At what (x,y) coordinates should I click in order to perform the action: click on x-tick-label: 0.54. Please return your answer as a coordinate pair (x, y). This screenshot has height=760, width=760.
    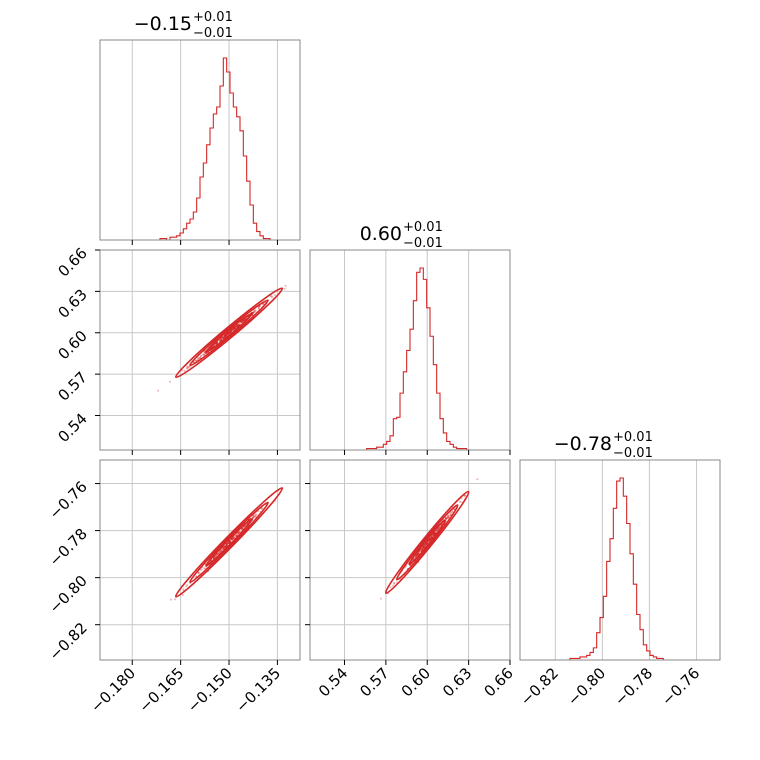
    Looking at the image, I should click on (333, 682).